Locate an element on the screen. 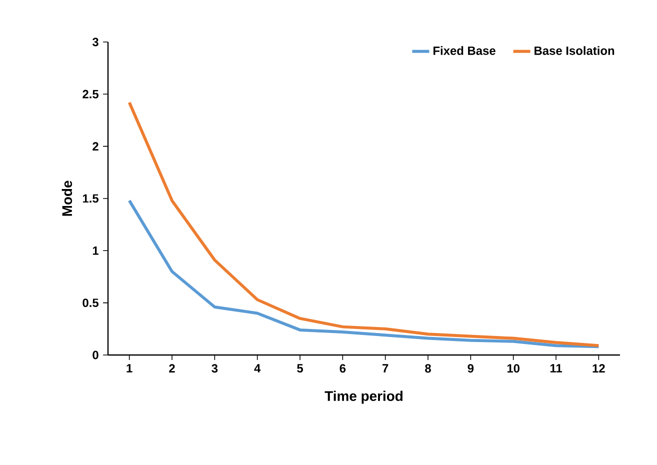 The height and width of the screenshot is (465, 657). y-tick-label: 0 is located at coordinates (95, 355).